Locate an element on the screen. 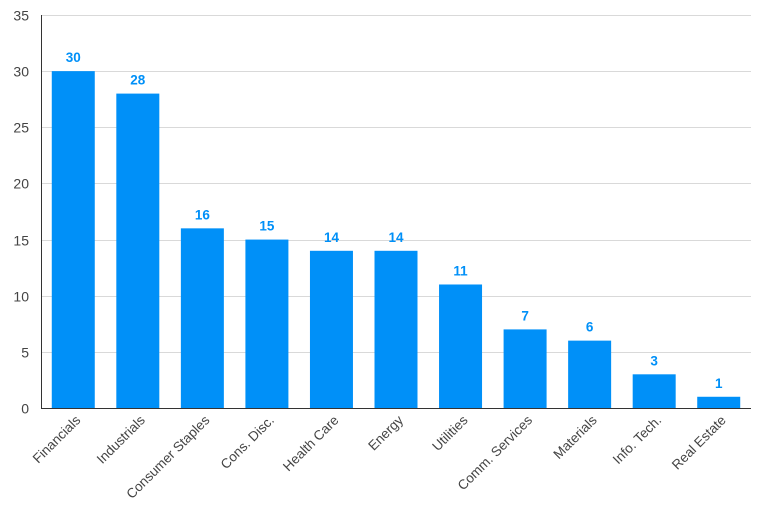  data-label: 15 is located at coordinates (267, 226).